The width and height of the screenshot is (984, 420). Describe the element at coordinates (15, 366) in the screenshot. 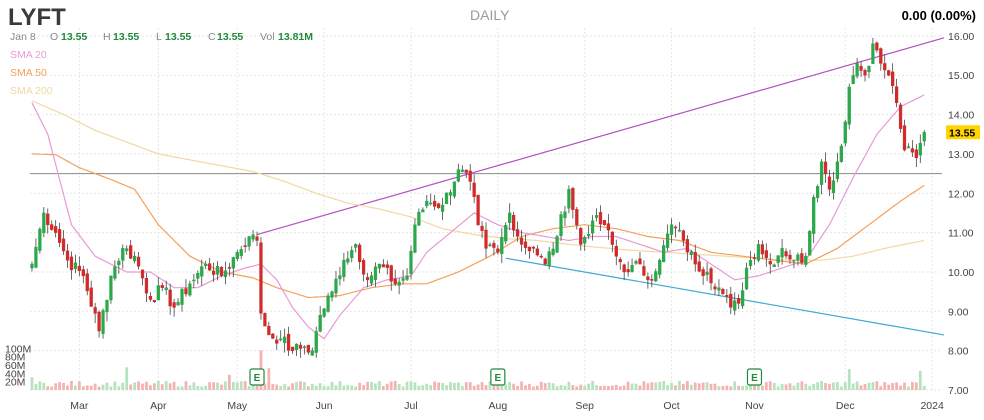

I see `volume-tick-label: 60M` at that location.